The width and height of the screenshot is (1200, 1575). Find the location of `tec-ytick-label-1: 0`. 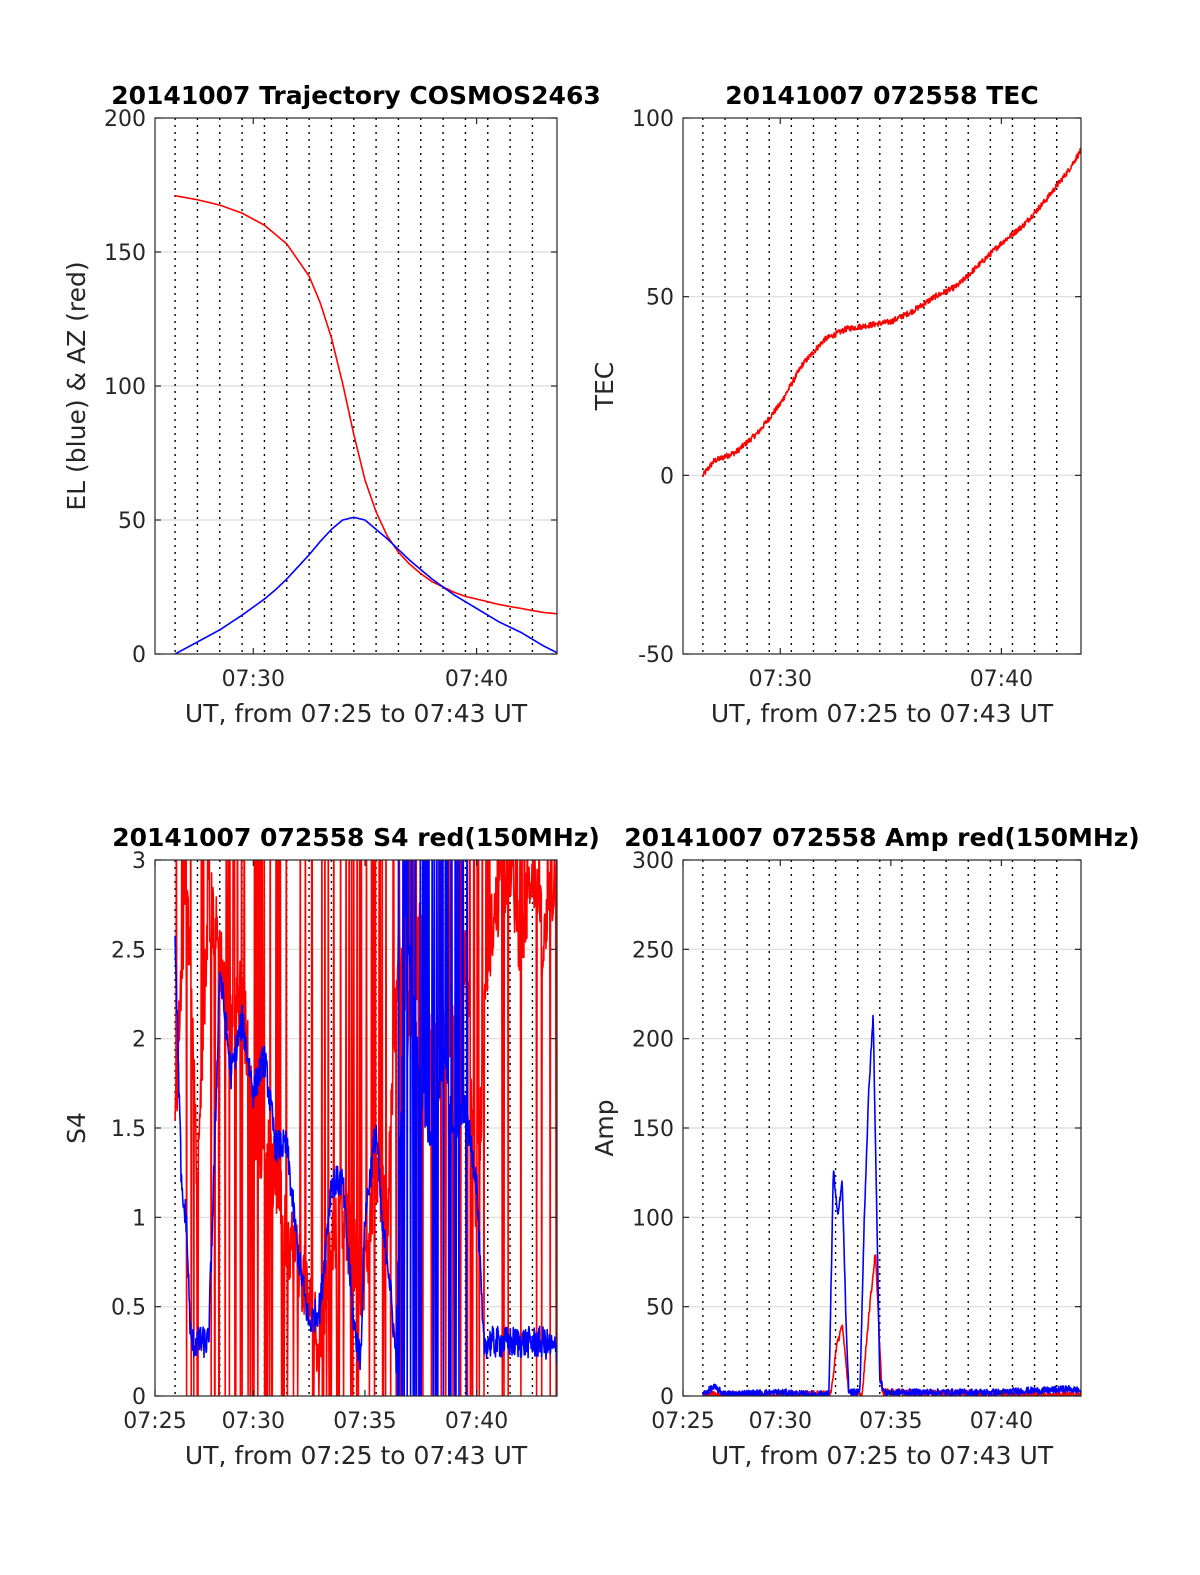

tec-ytick-label-1: 0 is located at coordinates (667, 476).